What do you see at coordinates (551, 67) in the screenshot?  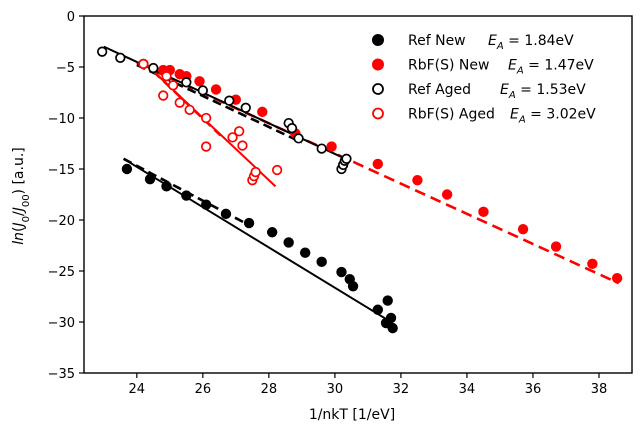 I see `legend-ea-label: EA = 1.47eV` at bounding box center [551, 67].